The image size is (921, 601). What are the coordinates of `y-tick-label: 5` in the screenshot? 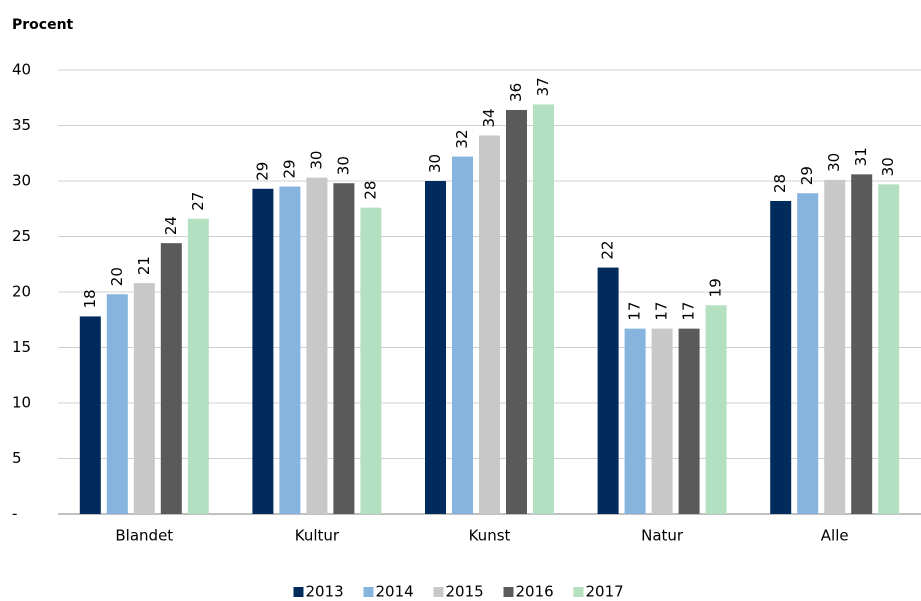 It's located at (17, 458).